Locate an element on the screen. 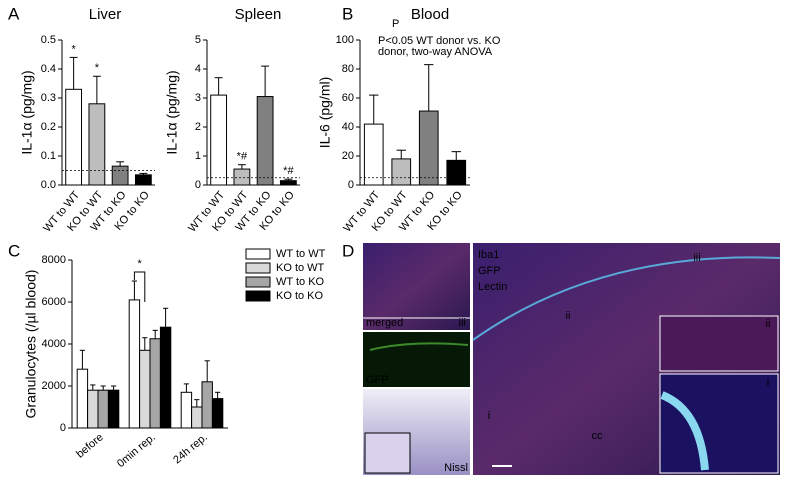  note: P<0.05 WT donor vs. KO is located at coordinates (439, 41).